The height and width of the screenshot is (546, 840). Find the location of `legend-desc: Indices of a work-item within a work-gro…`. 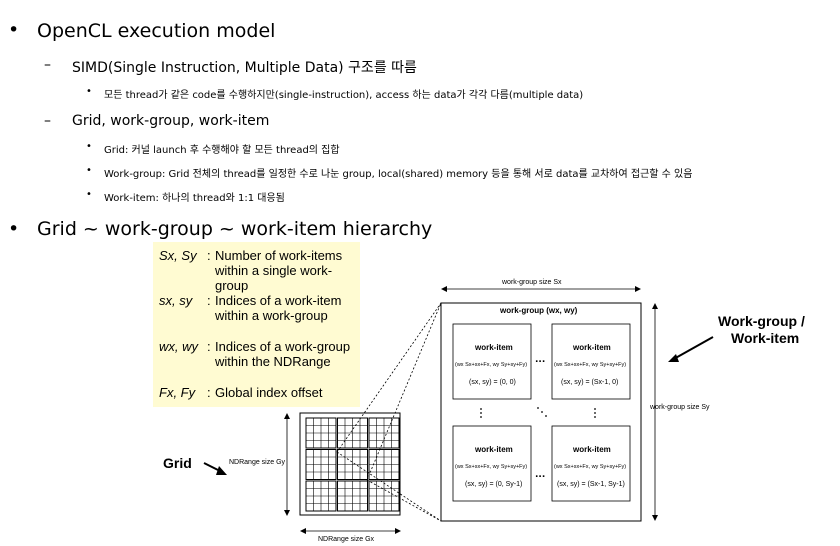

legend-desc: Indices of a work-item within a work-gro… is located at coordinates (278, 308).